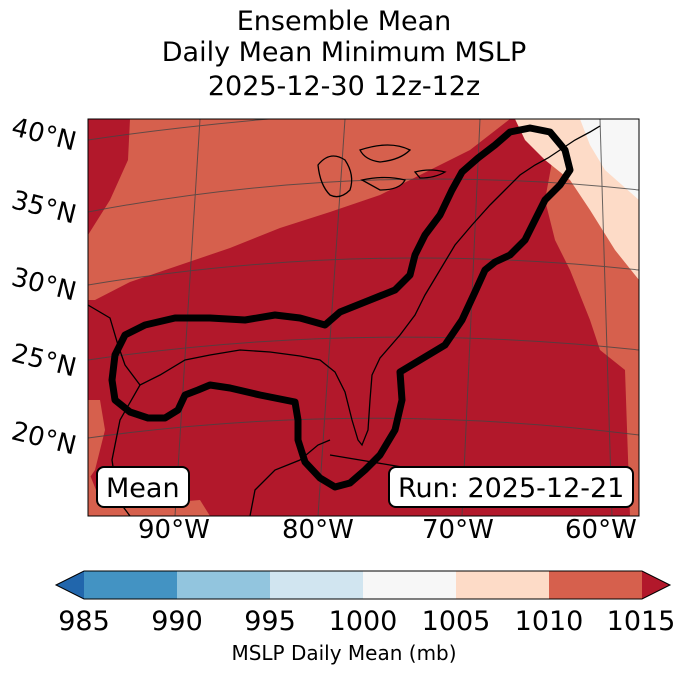 This screenshot has width=688, height=674. I want to click on colorbar-extend-high, so click(656, 585).